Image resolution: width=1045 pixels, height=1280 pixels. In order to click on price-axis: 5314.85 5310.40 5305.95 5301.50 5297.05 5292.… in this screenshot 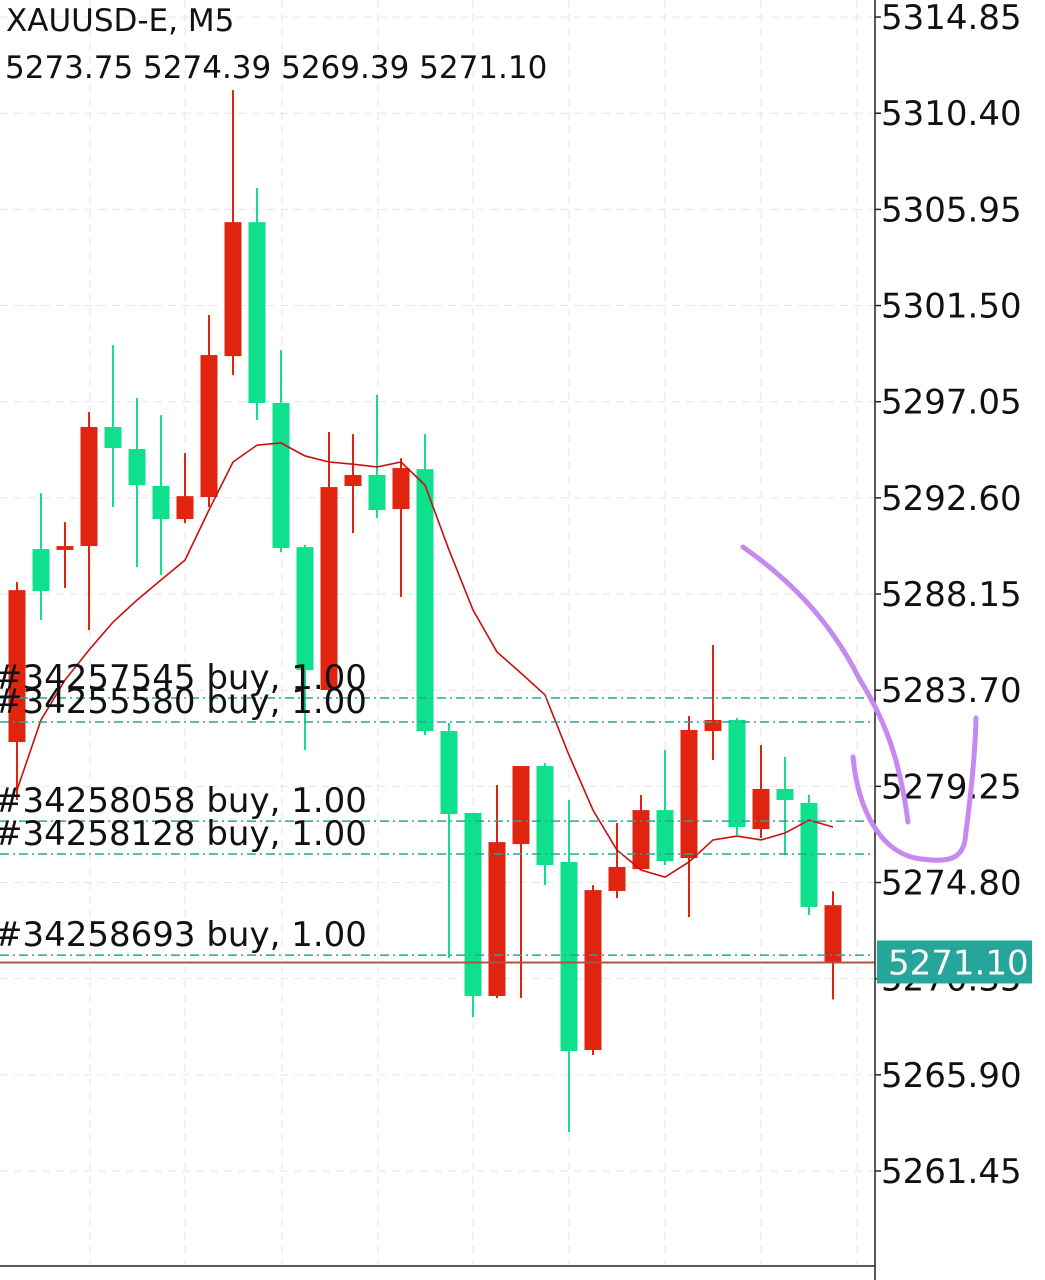, I will do `click(953, 596)`.